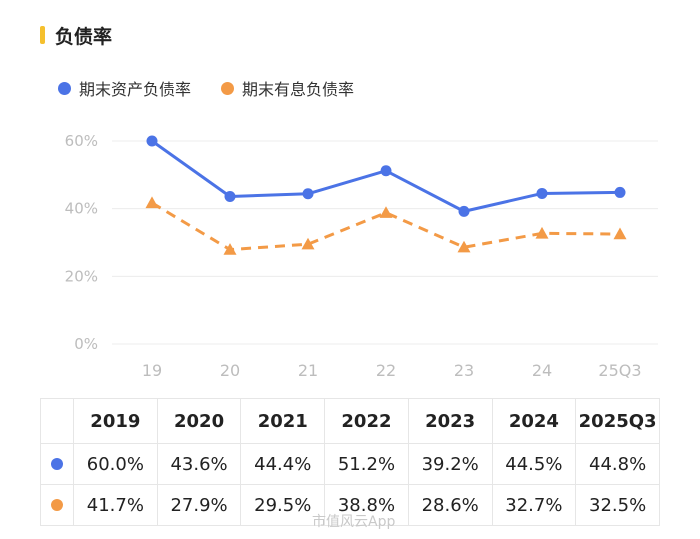 The height and width of the screenshot is (539, 700). I want to click on legend-label-total: 期末资产负债率, so click(135, 89).